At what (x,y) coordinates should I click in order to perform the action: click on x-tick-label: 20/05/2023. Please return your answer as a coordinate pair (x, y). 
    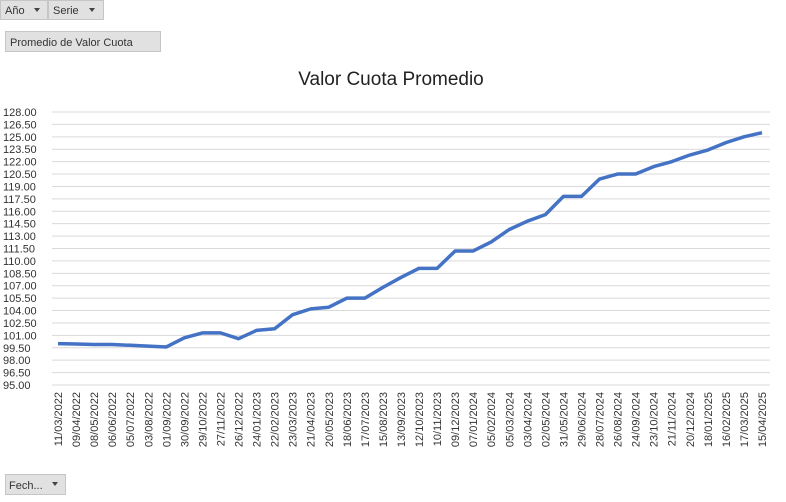
    Looking at the image, I should click on (330, 419).